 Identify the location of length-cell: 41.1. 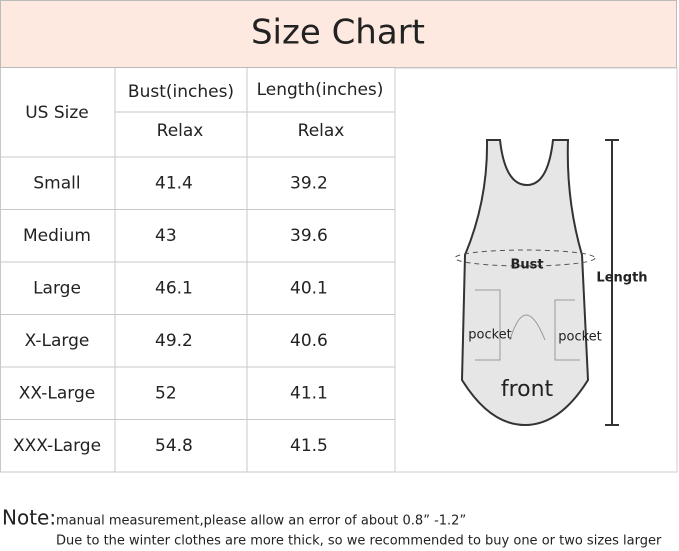
(309, 393).